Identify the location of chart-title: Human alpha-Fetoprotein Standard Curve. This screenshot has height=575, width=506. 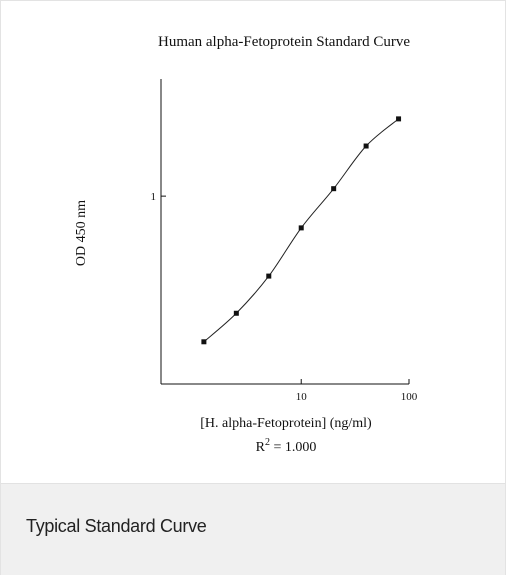
(284, 42).